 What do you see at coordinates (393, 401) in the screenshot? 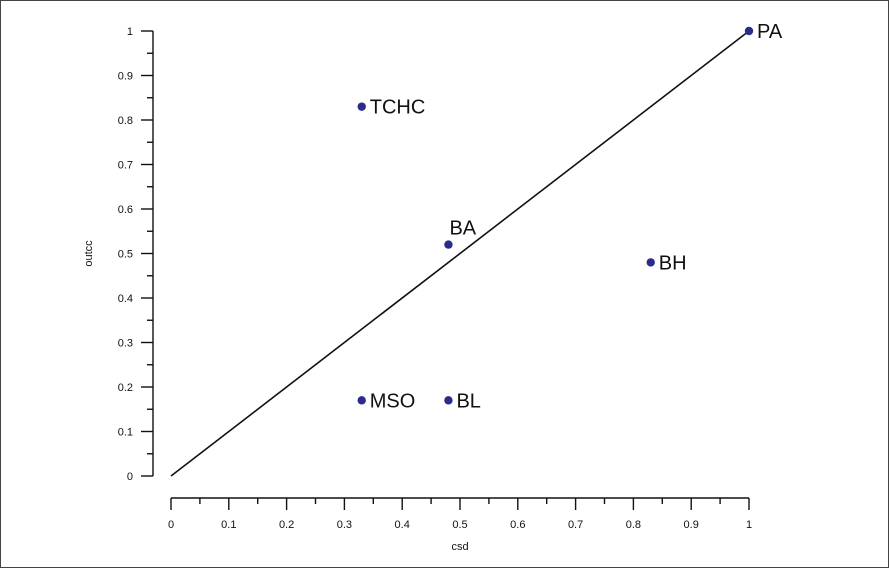
I see `point-label-mso: MSO` at bounding box center [393, 401].